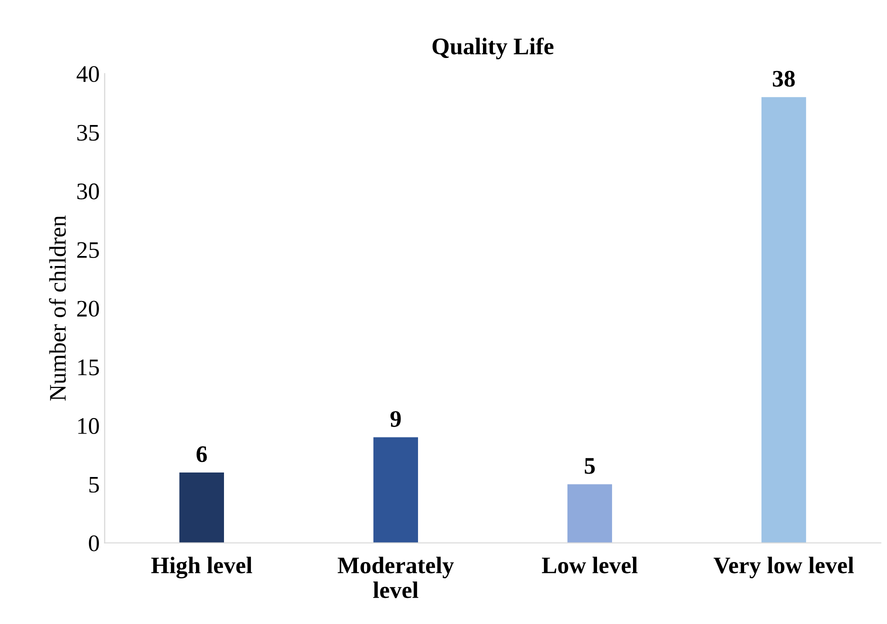 This screenshot has height=624, width=887. I want to click on x-tick-label: High level, so click(201, 567).